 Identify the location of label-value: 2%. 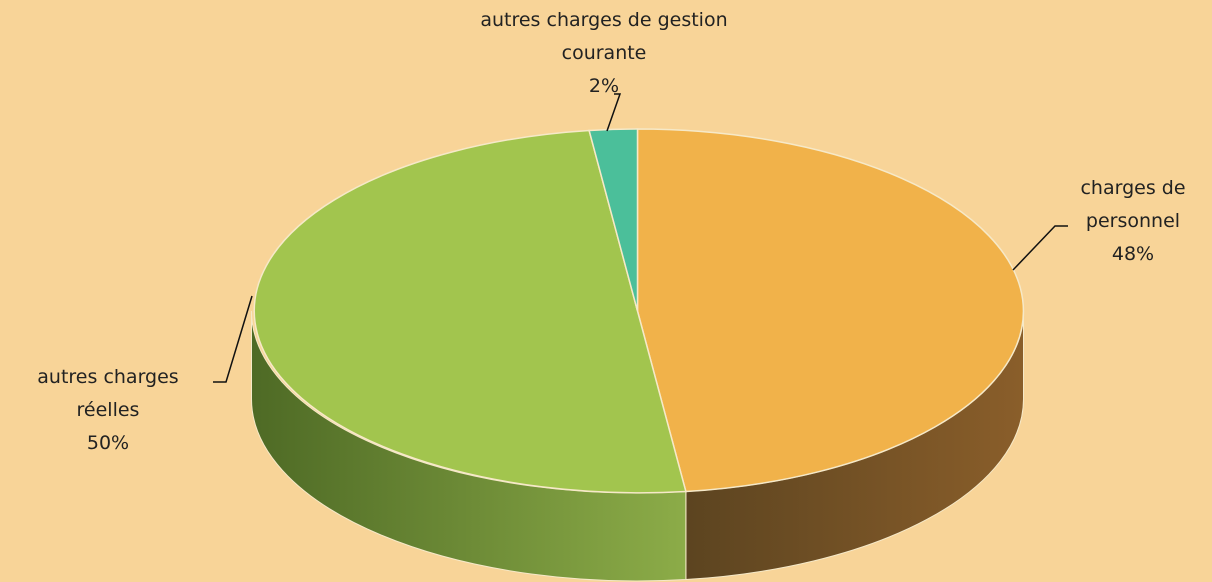
(604, 86).